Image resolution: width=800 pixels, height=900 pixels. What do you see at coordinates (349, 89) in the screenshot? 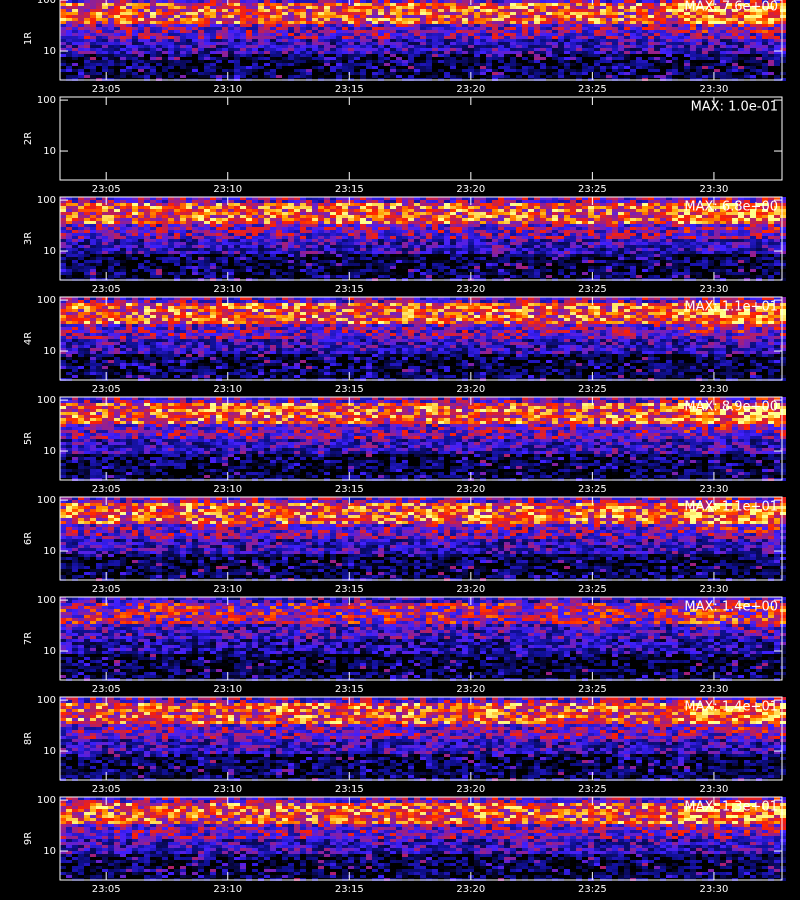
I see `x-tick-label: 23:15` at bounding box center [349, 89].